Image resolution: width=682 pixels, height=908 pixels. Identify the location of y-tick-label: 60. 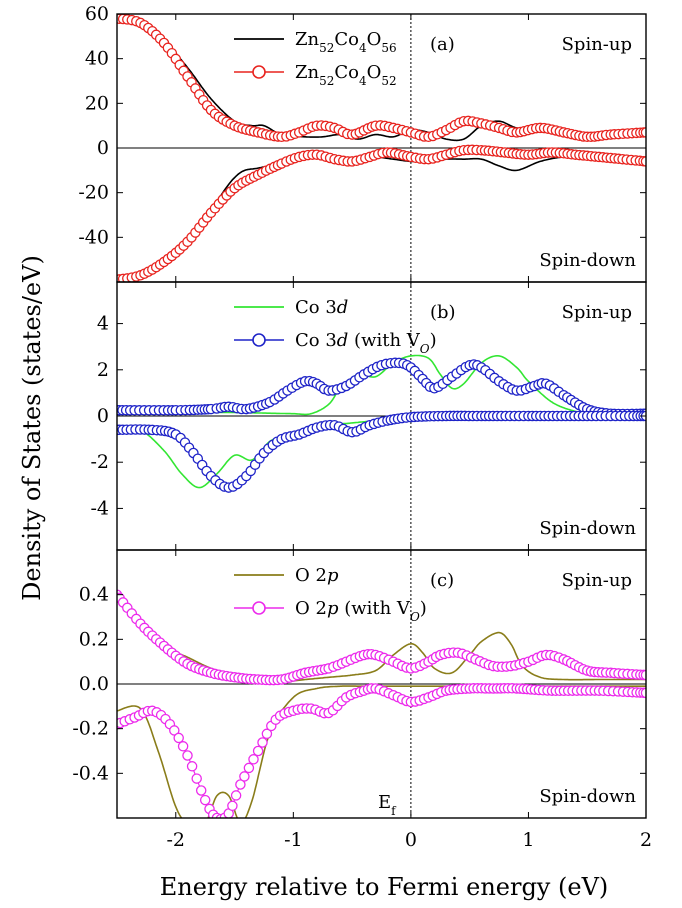
(97, 14).